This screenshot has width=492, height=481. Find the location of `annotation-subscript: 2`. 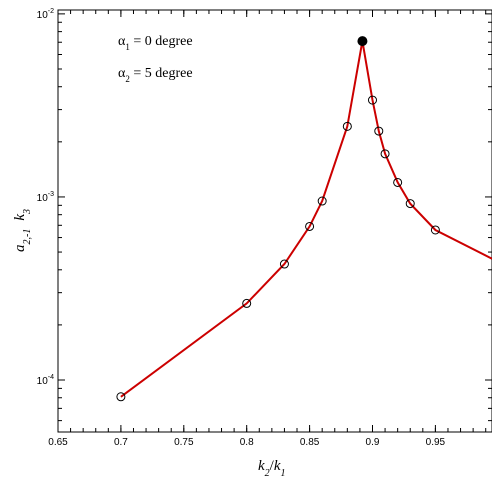

annotation-subscript: 2 is located at coordinates (127, 79).